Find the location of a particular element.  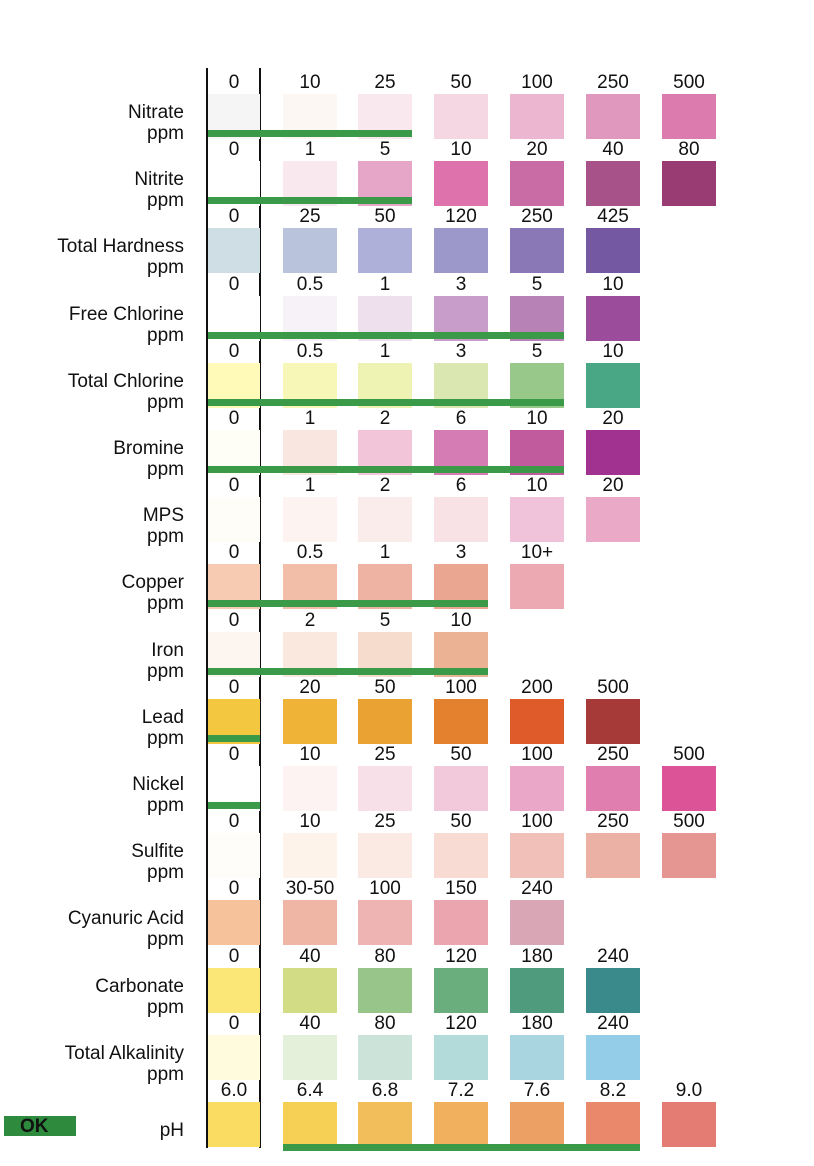

analyte-row: Iron ppm 0 2 5 10 is located at coordinates (407, 647).